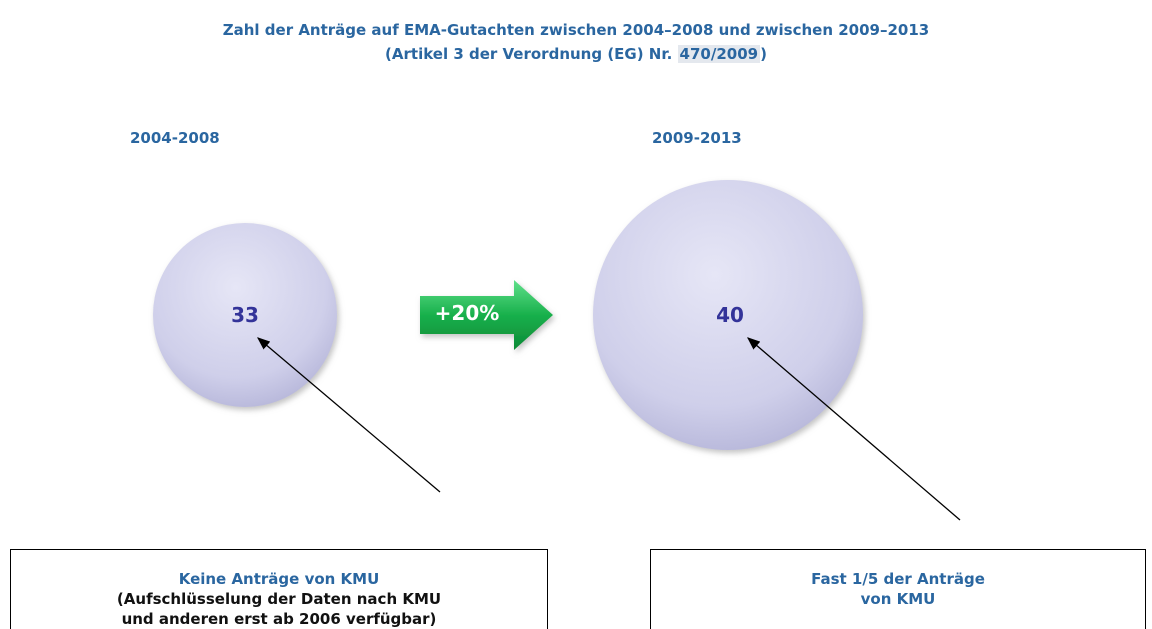 This screenshot has width=1152, height=629. What do you see at coordinates (719, 54) in the screenshot?
I see `title-highlight: 470/2009` at bounding box center [719, 54].